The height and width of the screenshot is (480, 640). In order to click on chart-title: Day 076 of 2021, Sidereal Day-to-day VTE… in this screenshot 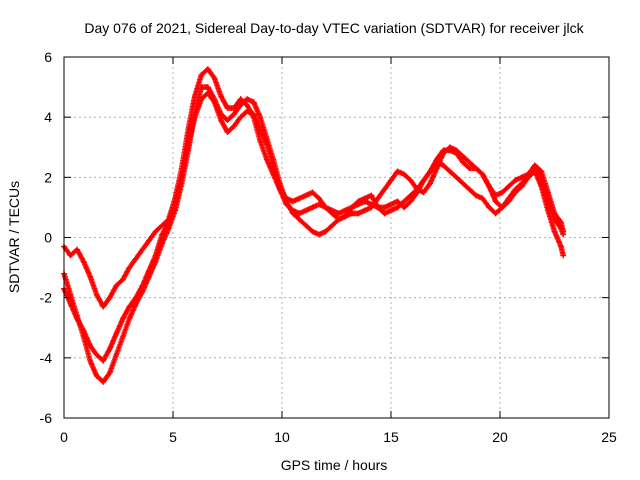, I will do `click(334, 28)`.